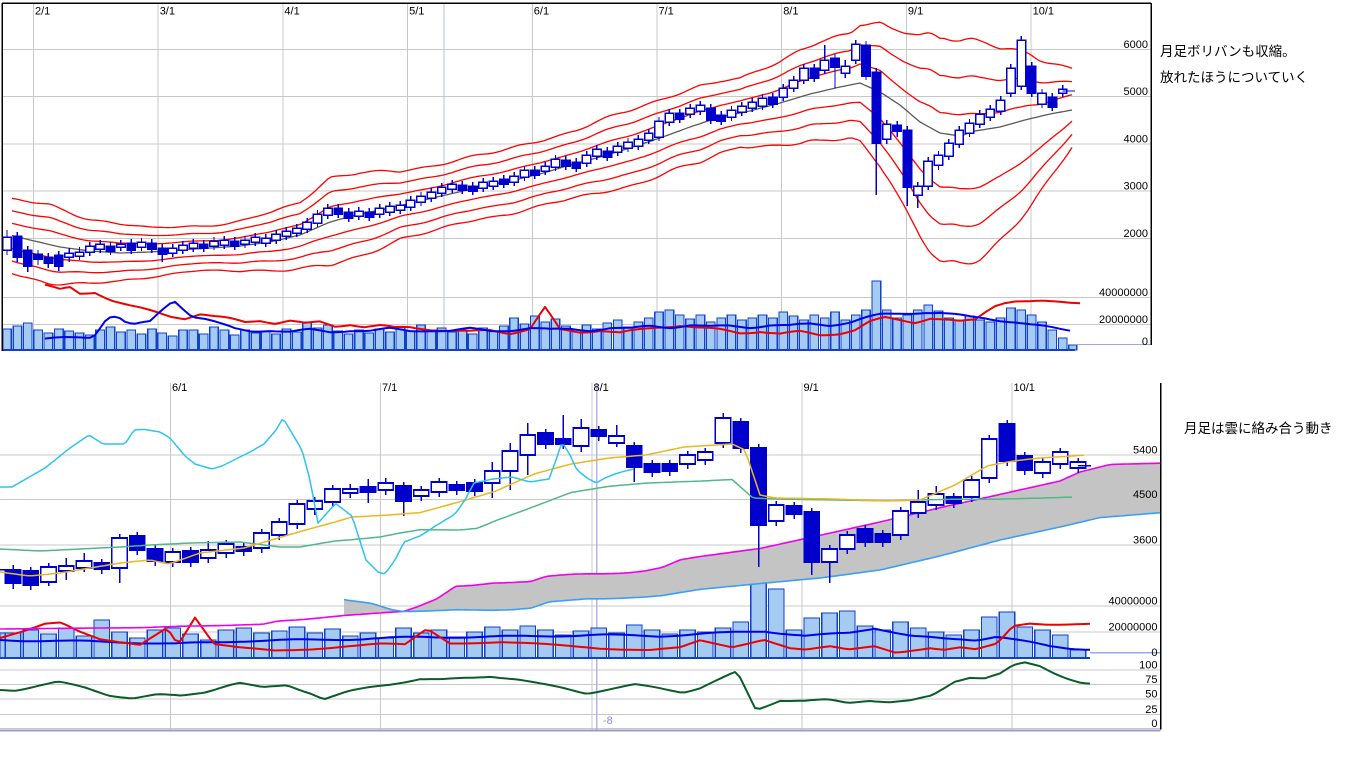 This screenshot has height=768, width=1366. What do you see at coordinates (1151, 680) in the screenshot?
I see `svg-text: 75` at bounding box center [1151, 680].